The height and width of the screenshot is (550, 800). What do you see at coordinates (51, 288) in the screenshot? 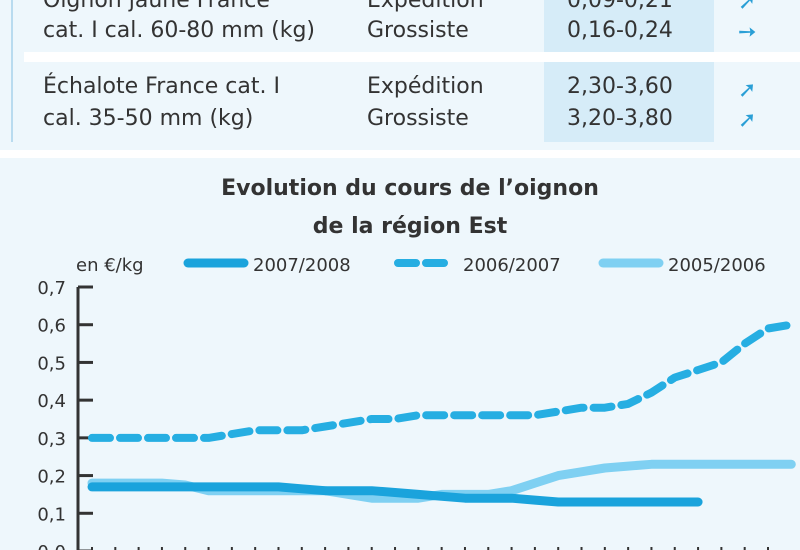
I see `y-tick-label: 0,7` at bounding box center [51, 288].